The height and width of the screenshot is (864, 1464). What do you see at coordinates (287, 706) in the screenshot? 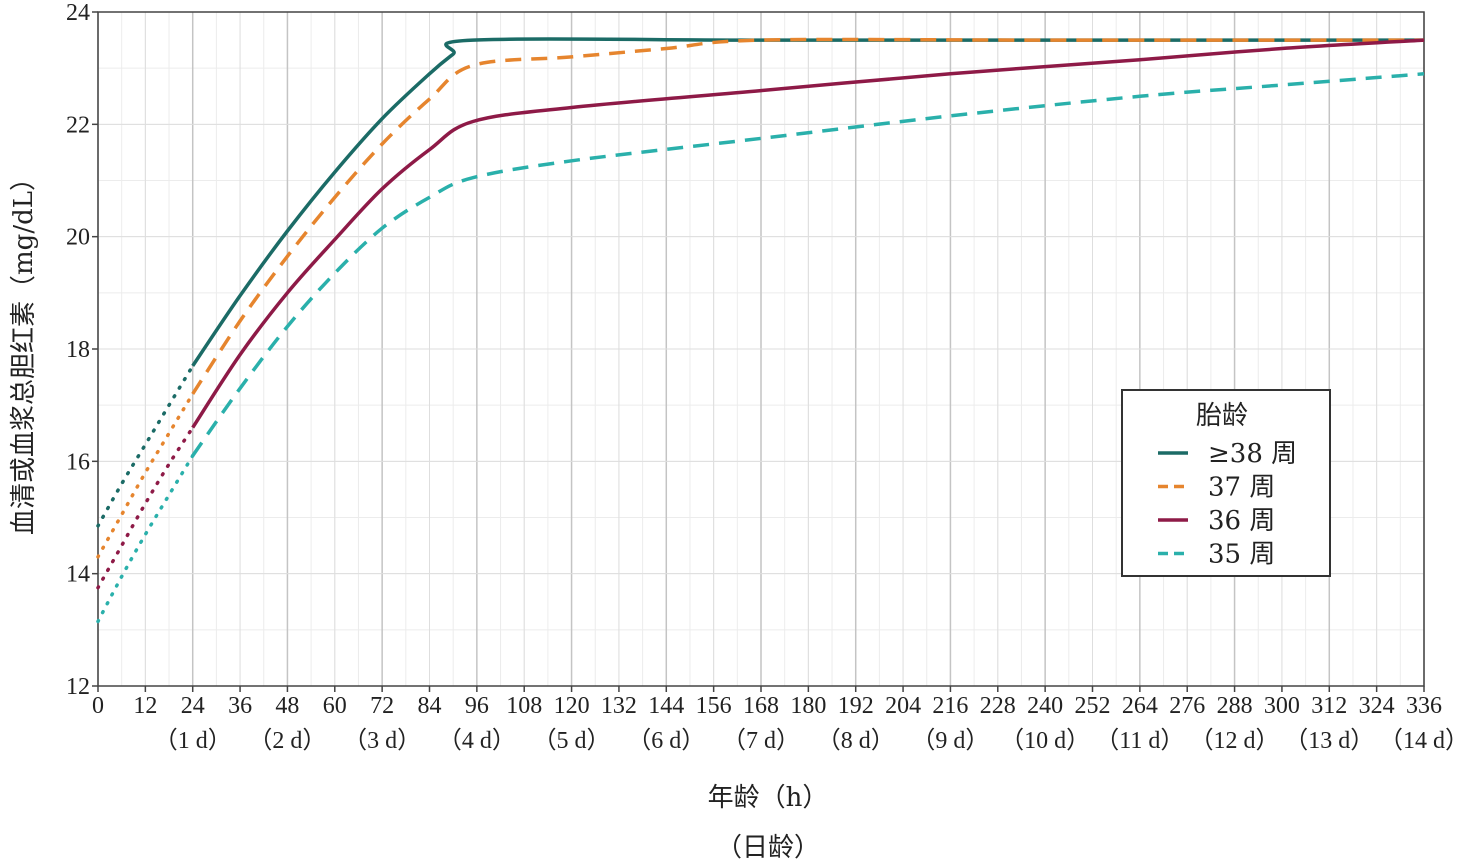
I see `x-tick-label: 48` at bounding box center [287, 706].